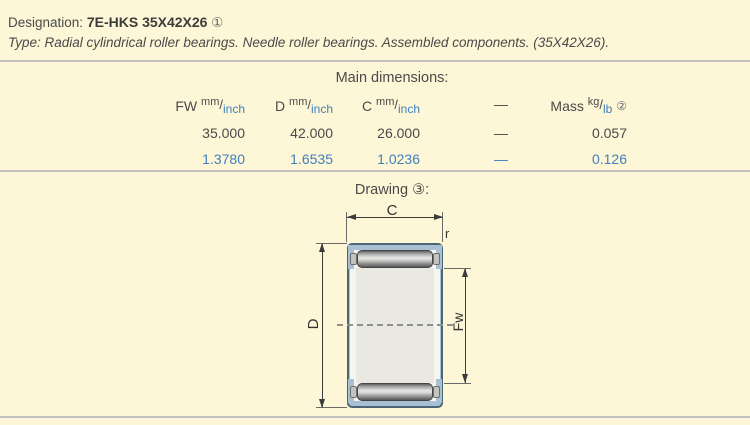 Image resolution: width=750 pixels, height=425 pixels. I want to click on dim-c-extension-left, so click(346, 227).